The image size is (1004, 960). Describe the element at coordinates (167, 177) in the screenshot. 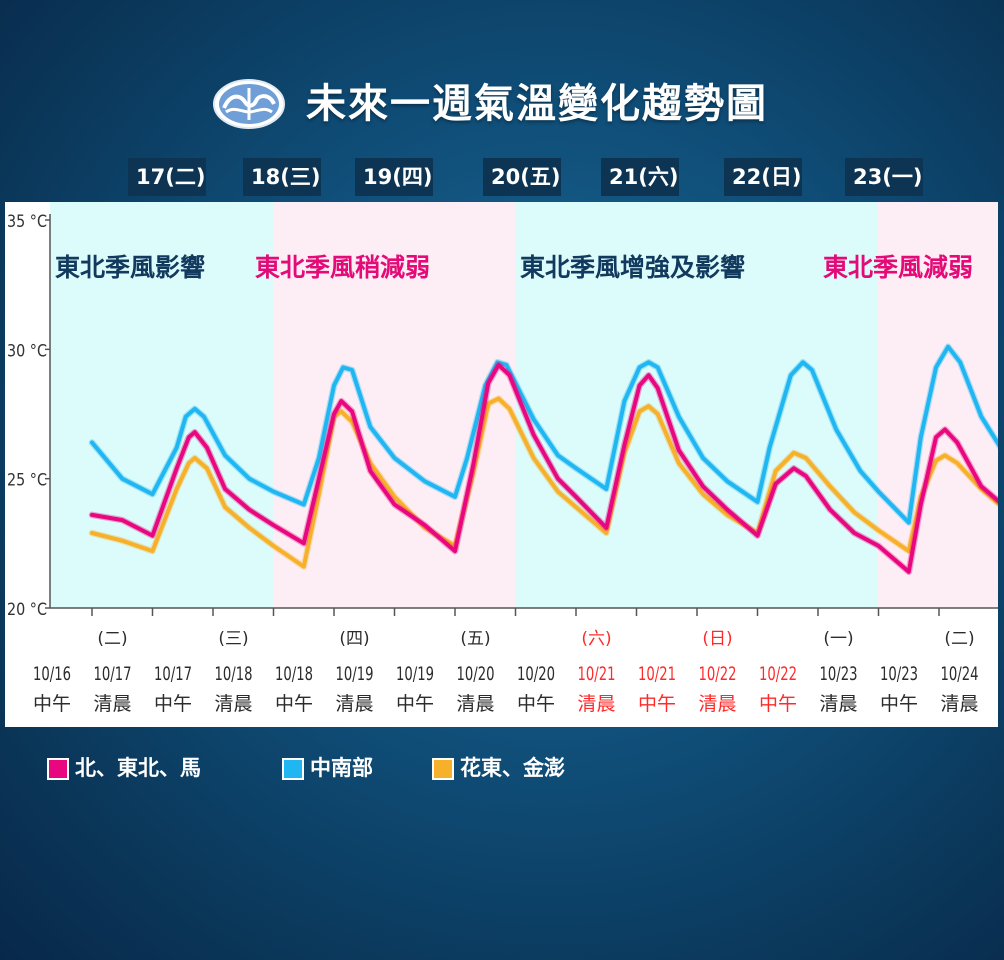

I see `day-header-1: 17(二)` at that location.